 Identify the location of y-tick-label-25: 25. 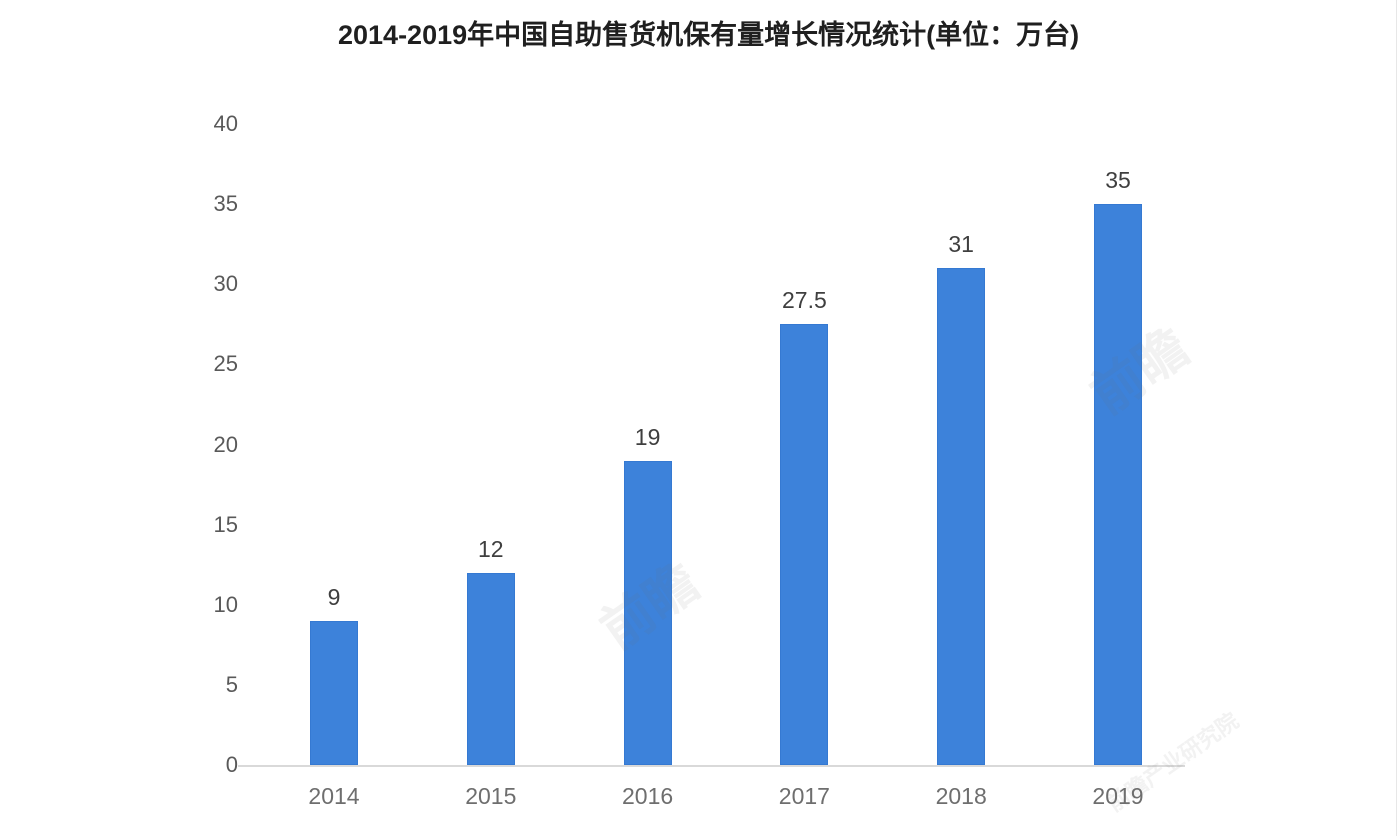
(225, 364).